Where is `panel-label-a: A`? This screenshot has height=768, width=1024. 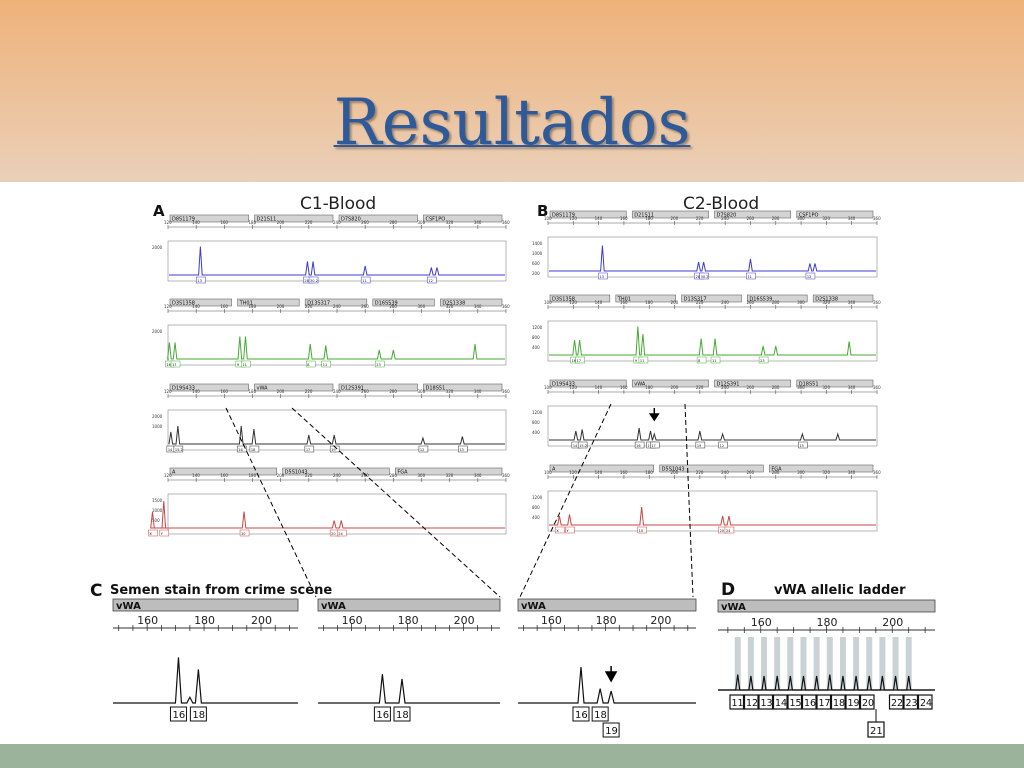 panel-label-a: A is located at coordinates (159, 211).